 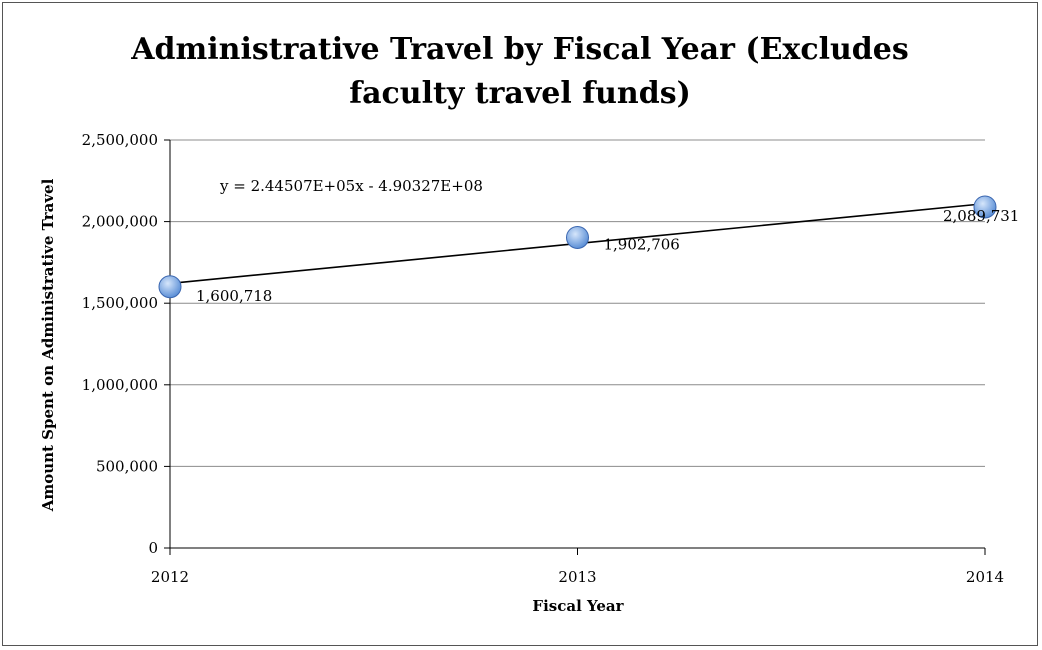 I want to click on data-label: 2,089,731, so click(x=981, y=216).